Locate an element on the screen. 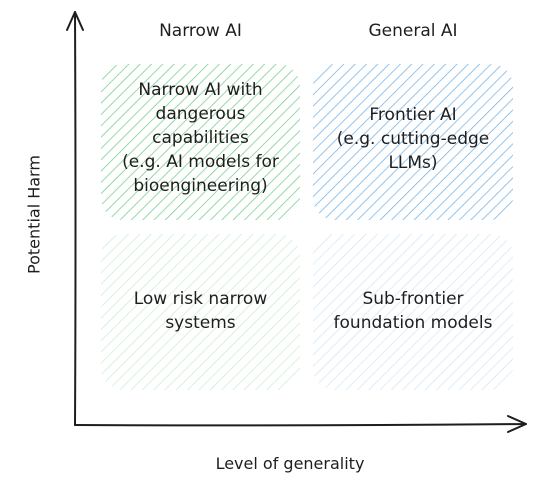 The width and height of the screenshot is (537, 488). quadrant-text-line: dangerous is located at coordinates (200, 114).